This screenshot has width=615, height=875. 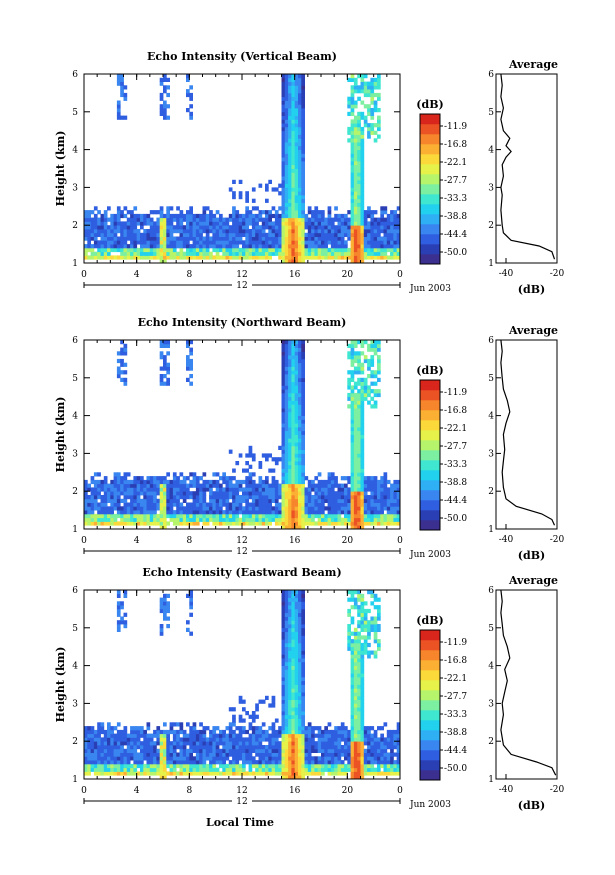 I want to click on colorbar-level-label: -44.4, so click(x=455, y=501).